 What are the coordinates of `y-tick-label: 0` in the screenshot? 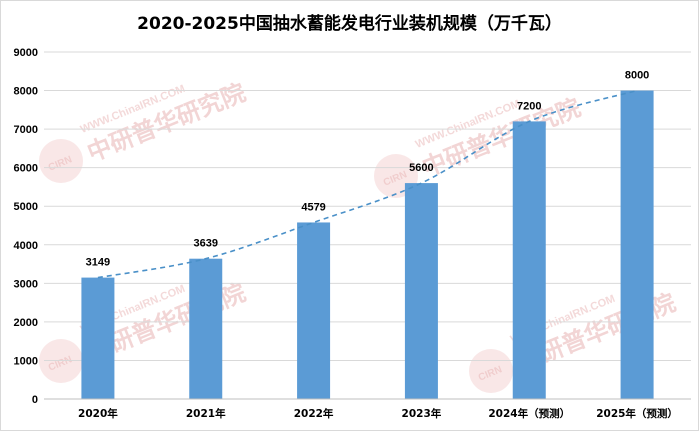 It's located at (35, 400).